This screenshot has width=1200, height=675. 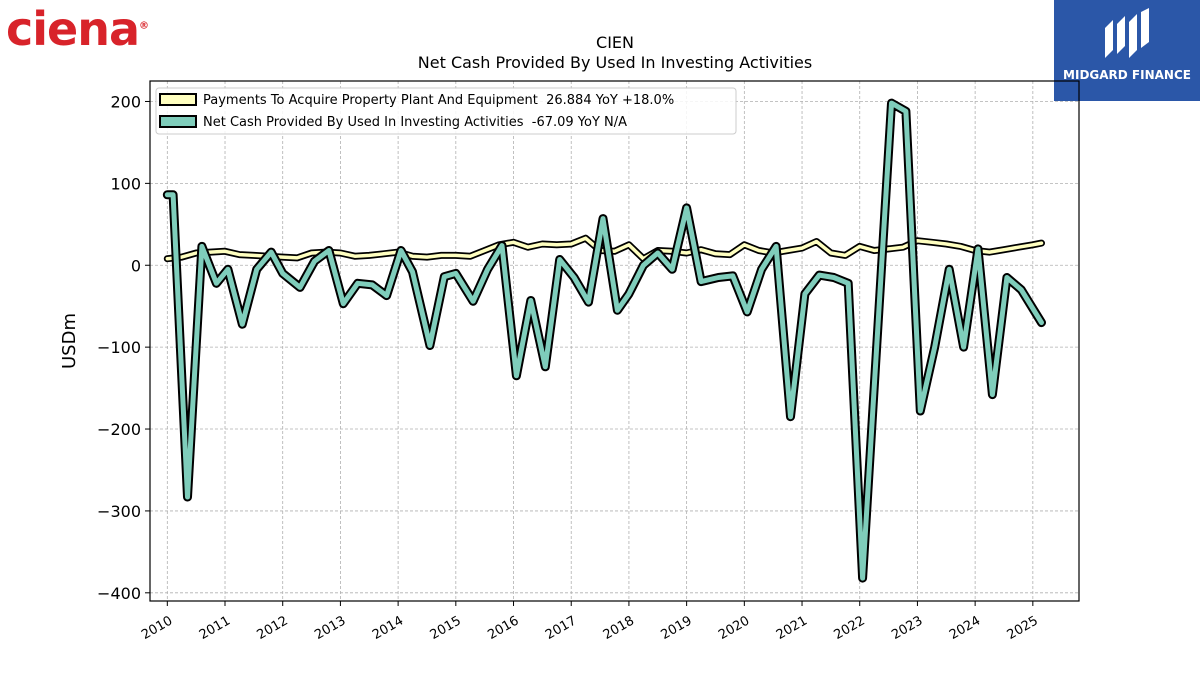 I want to click on midgard-finance-logo: MIDGARD FINANCE, so click(x=1127, y=50).